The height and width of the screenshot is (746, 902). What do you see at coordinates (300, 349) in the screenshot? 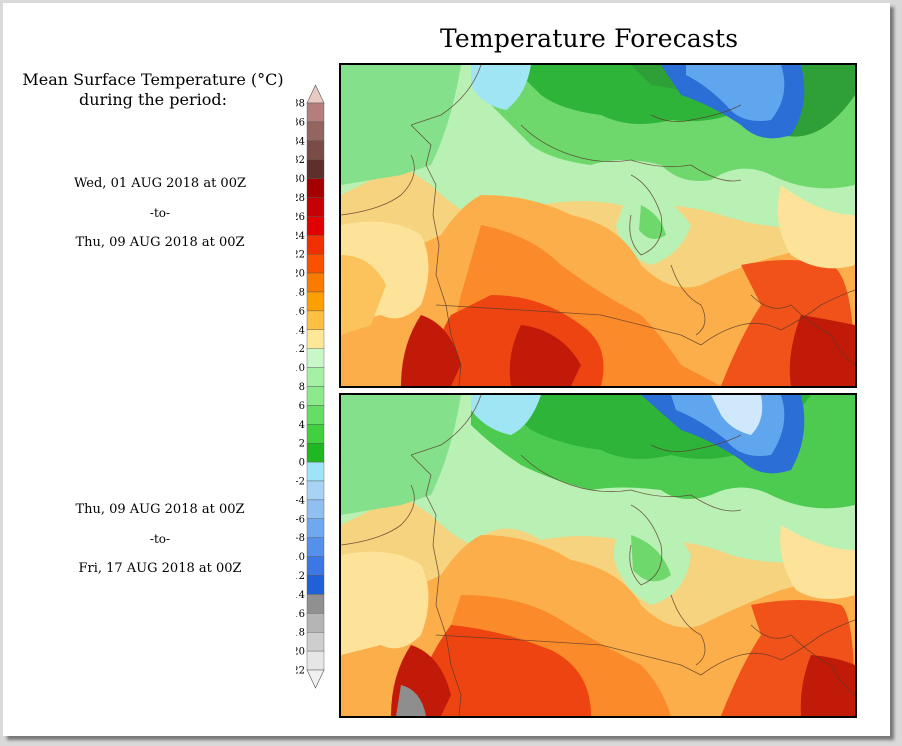
I see `colorbar-tick-label: 12` at bounding box center [300, 349].